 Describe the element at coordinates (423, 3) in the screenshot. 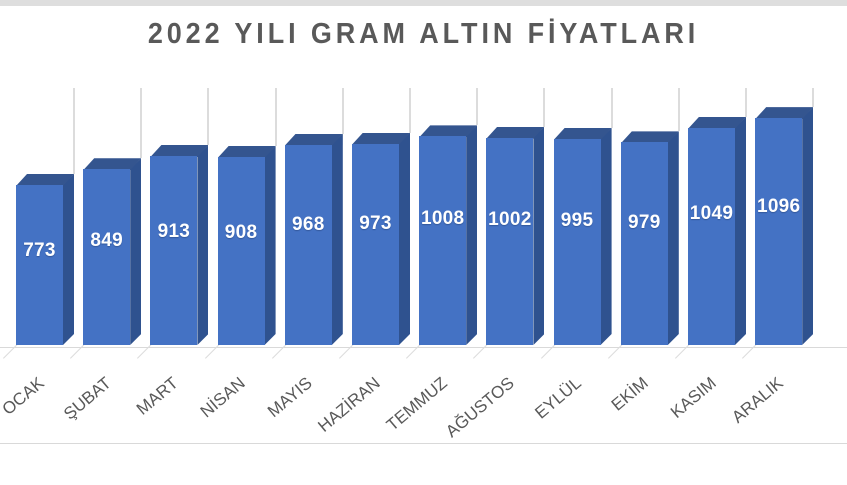

I see `chart-frame-top-edge` at that location.